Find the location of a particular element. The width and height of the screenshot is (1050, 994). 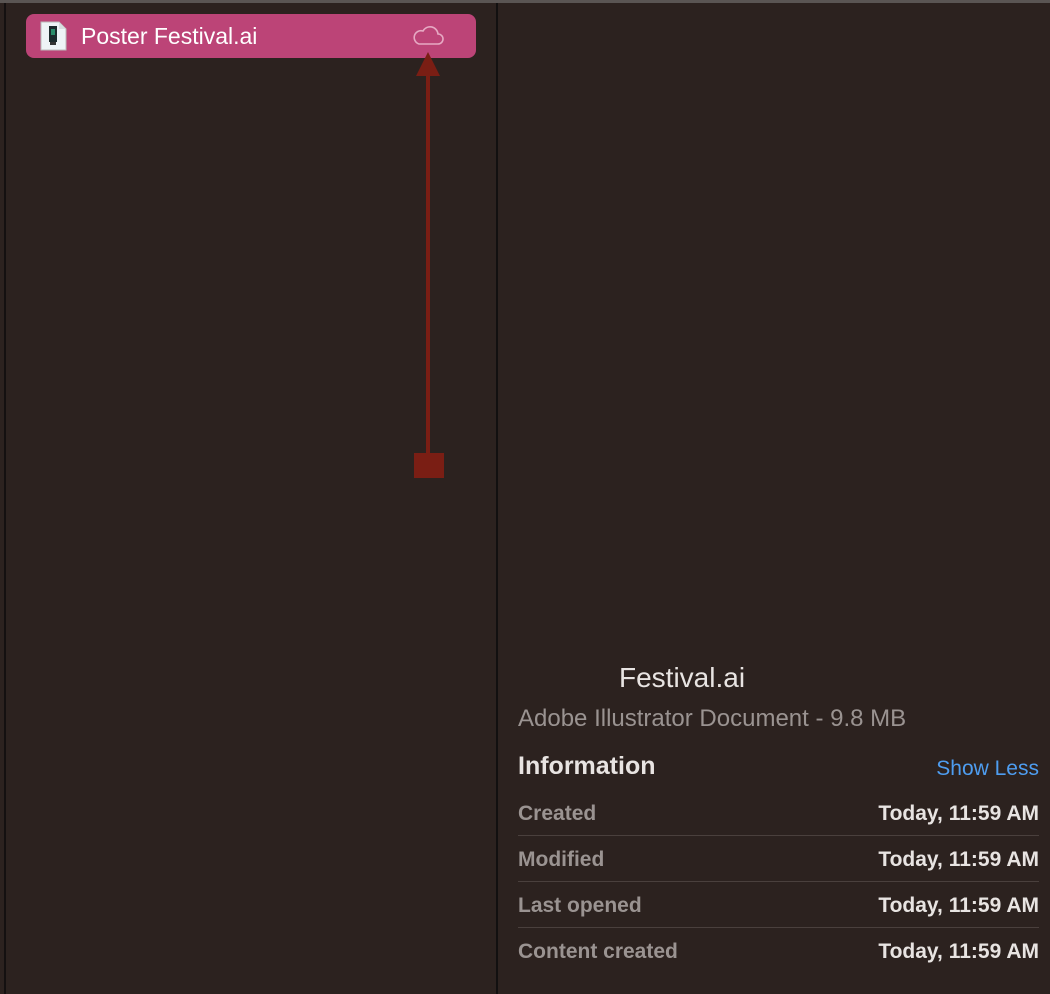

file-row-selected: Poster Festival.ai is located at coordinates (251, 36).